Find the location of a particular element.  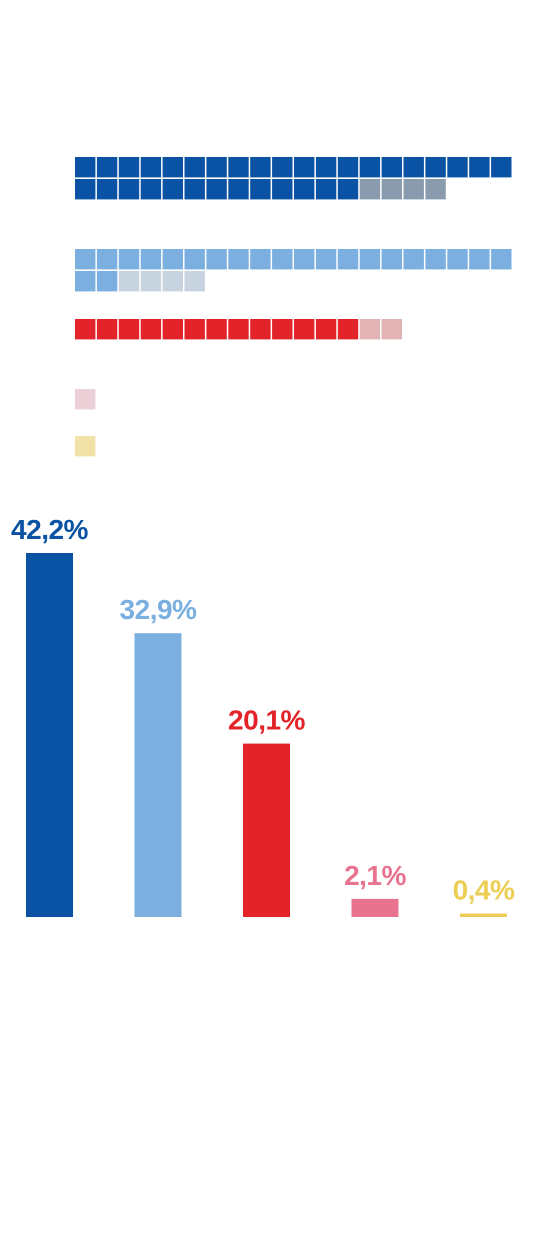

bar-4-value-label: 2,1% is located at coordinates (375, 875).